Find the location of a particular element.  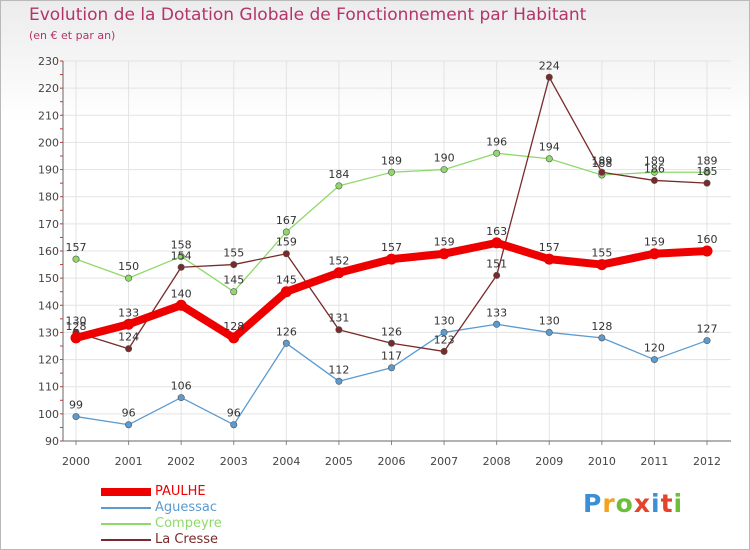

data-label-compeyre: 167 is located at coordinates (286, 220).